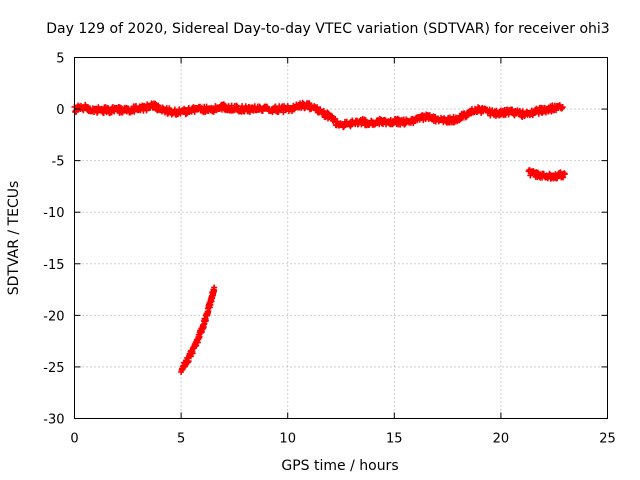 Image resolution: width=640 pixels, height=480 pixels. I want to click on y-tick-label: -10, so click(53, 213).